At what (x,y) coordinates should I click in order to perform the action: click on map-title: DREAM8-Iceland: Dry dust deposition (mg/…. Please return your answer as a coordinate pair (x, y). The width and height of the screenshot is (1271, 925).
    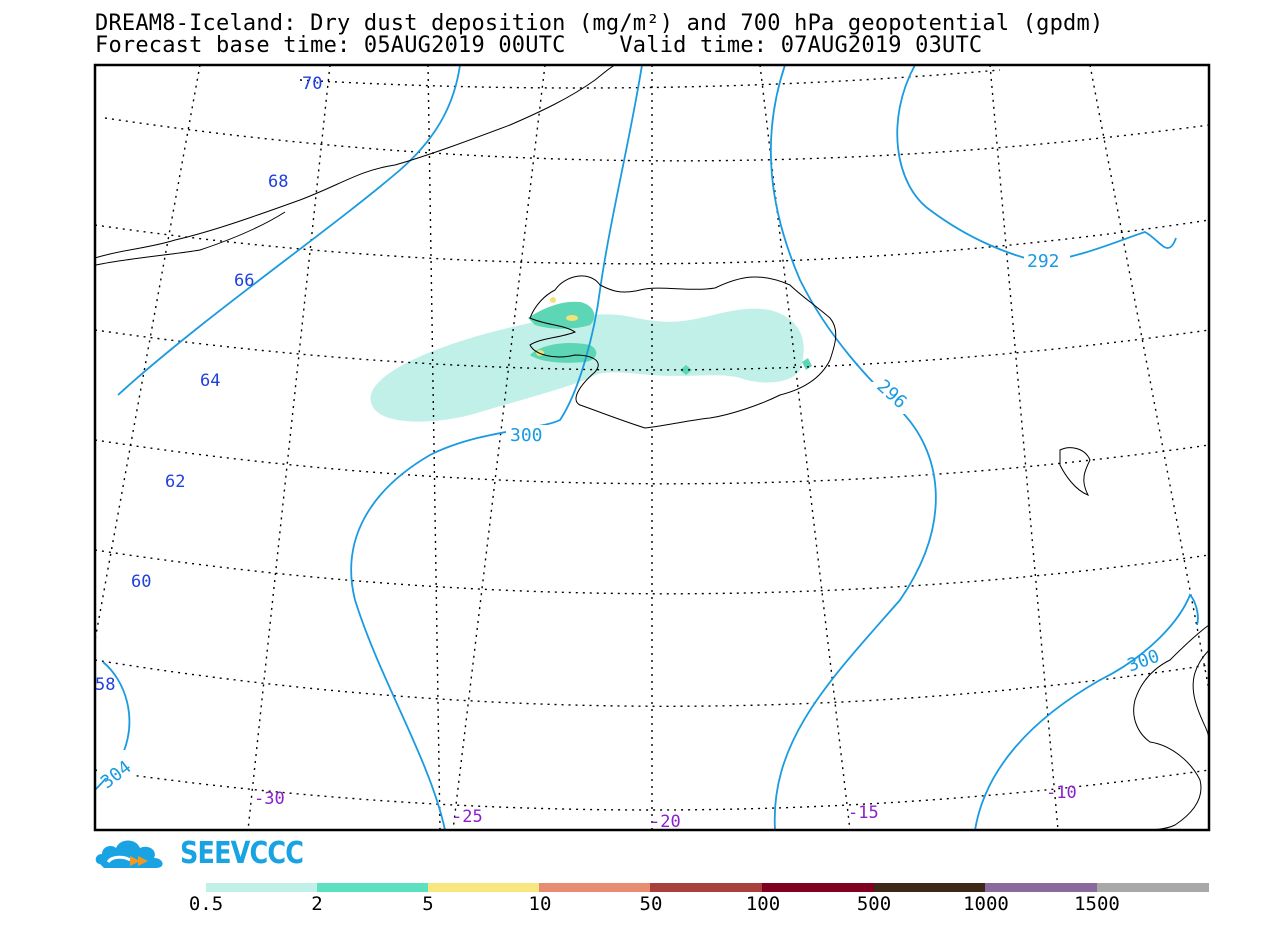
    Looking at the image, I should click on (599, 23).